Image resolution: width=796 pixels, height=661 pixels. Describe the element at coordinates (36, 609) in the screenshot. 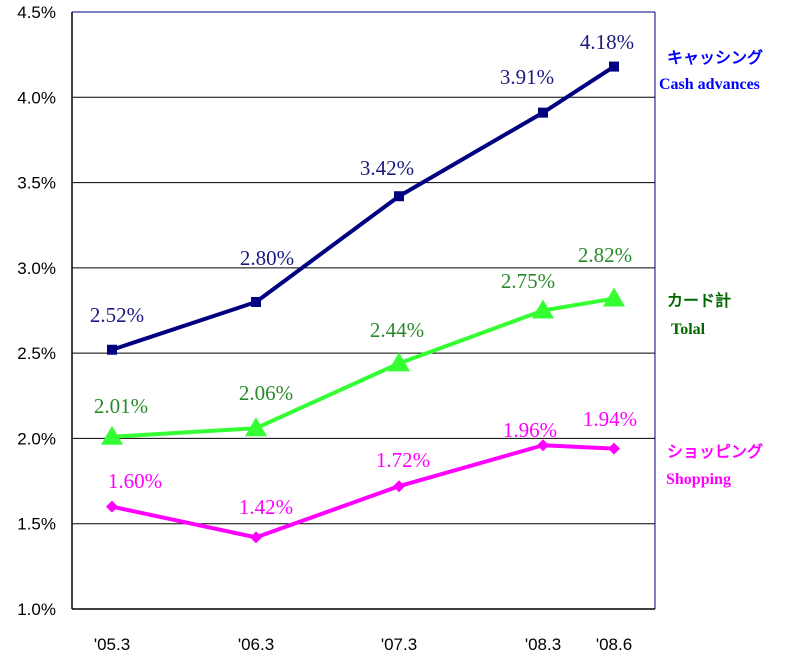

I see `y-tick-label: 1.0%` at that location.